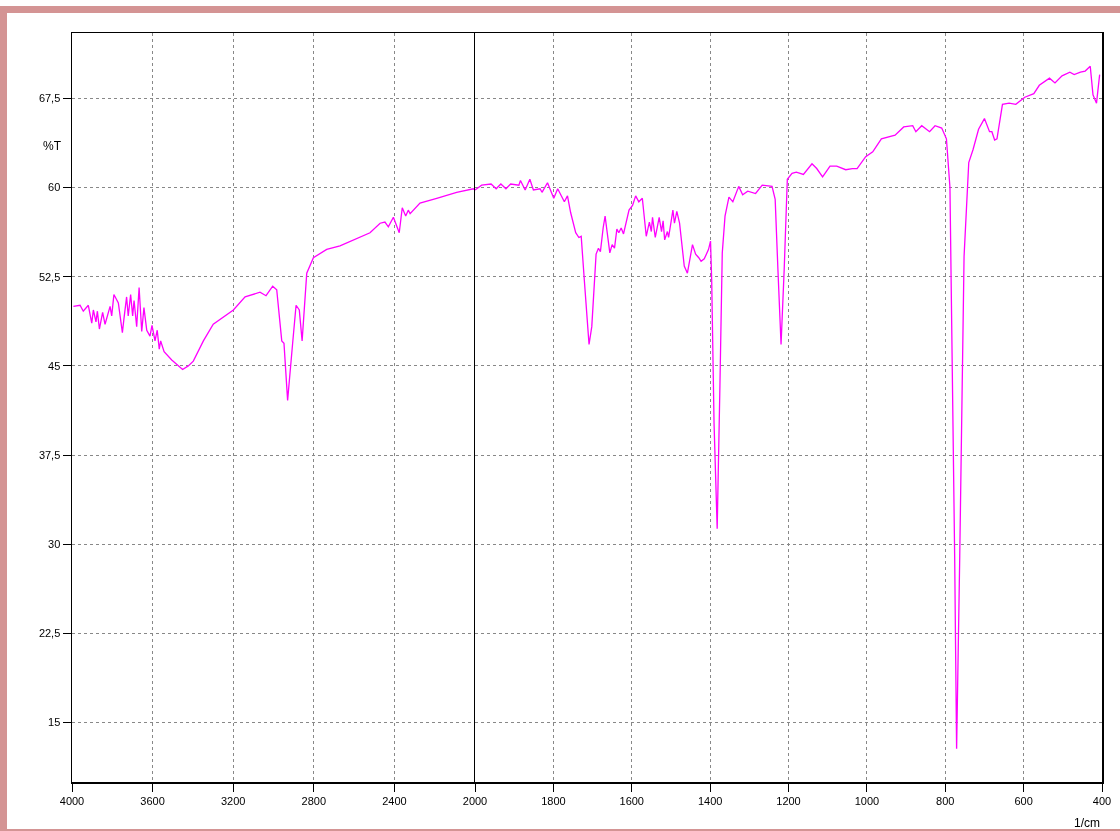  I want to click on x-tick-label: 800, so click(945, 800).